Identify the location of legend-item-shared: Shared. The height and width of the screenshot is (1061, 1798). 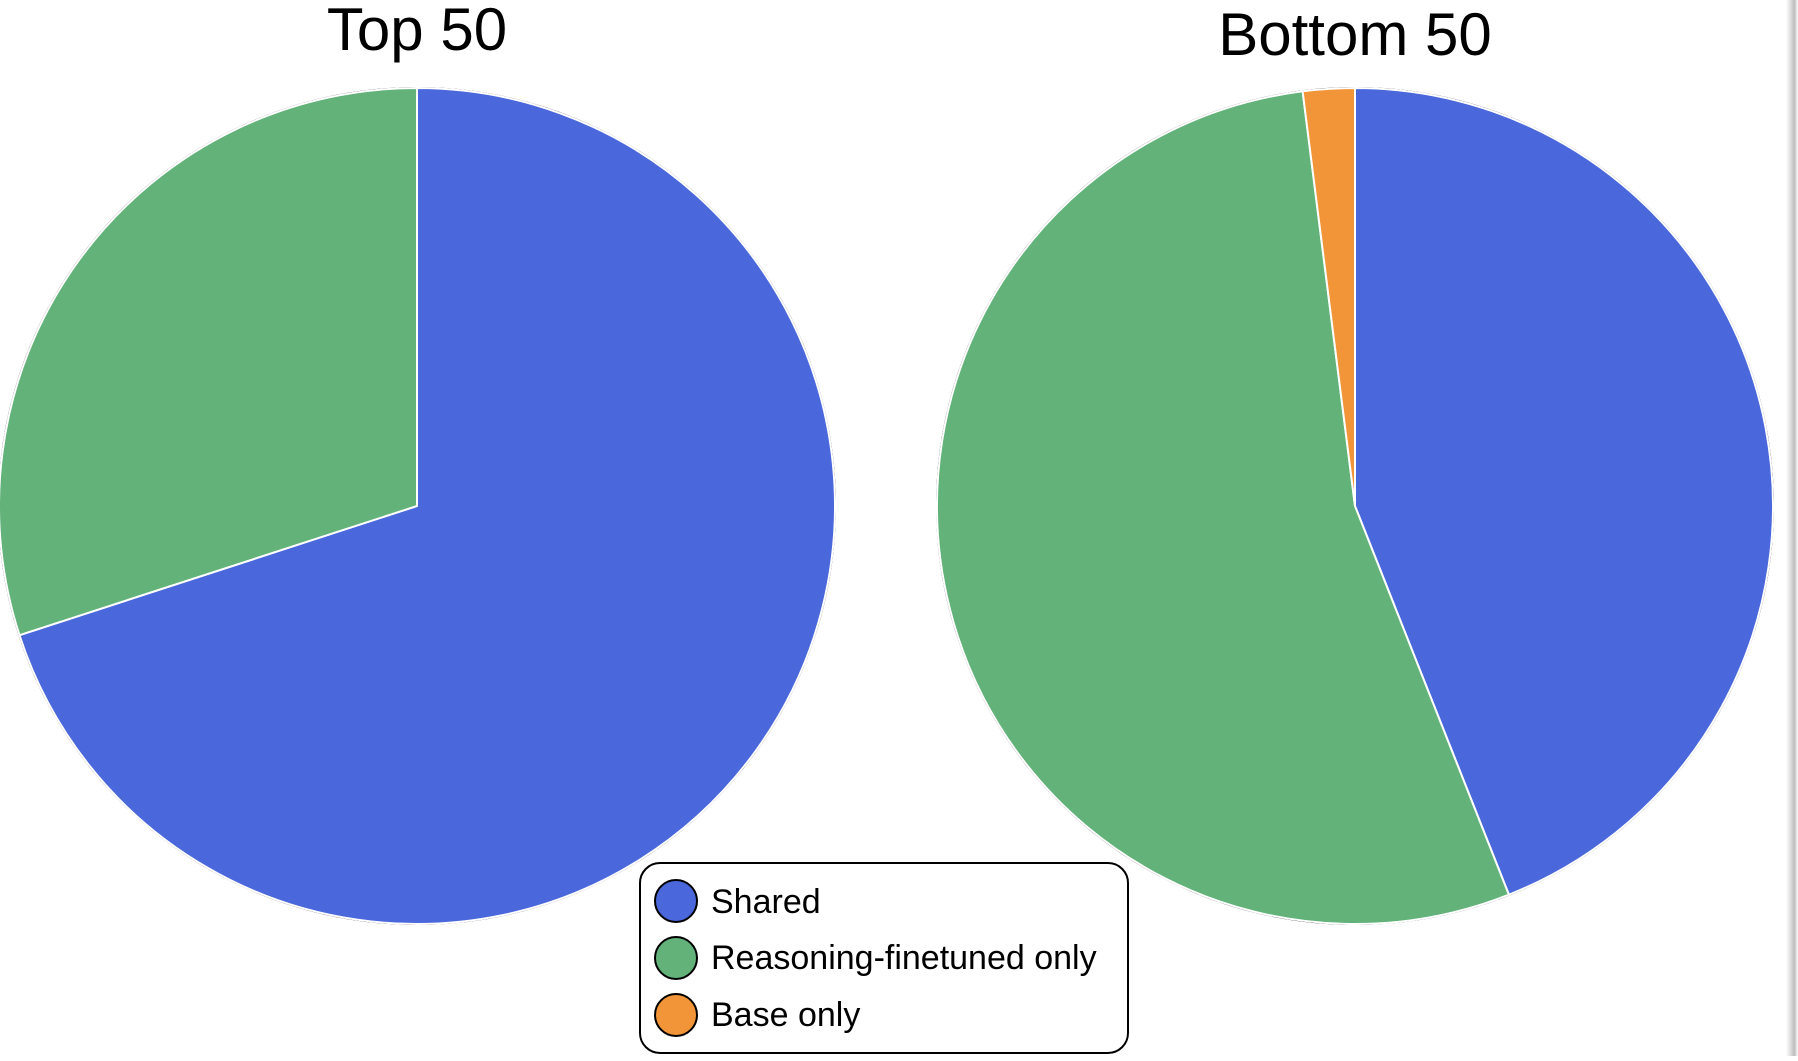
(737, 901).